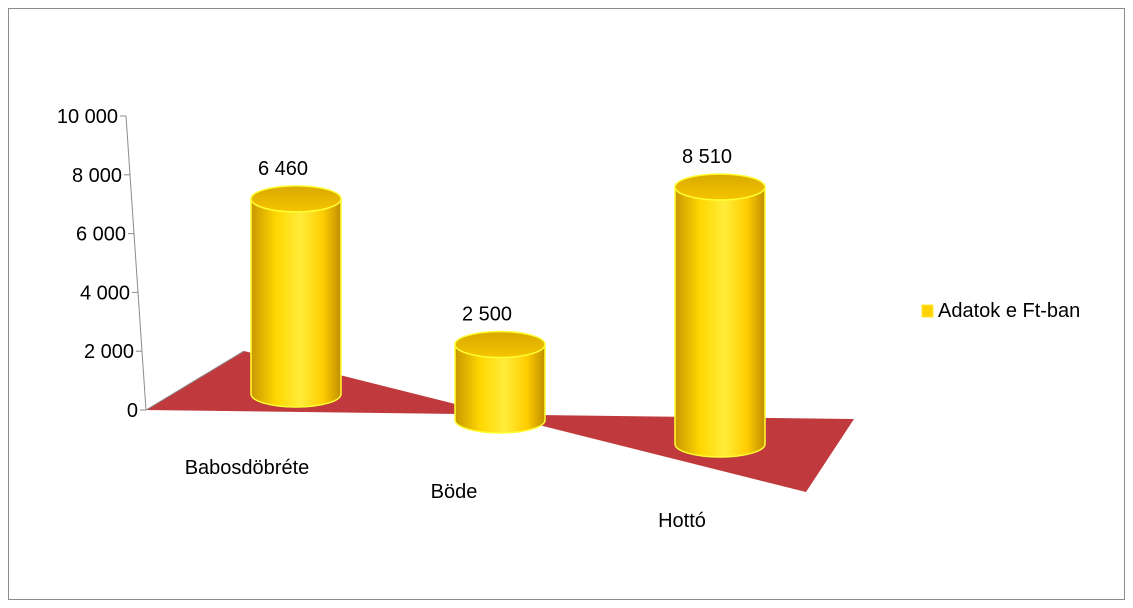 Image resolution: width=1133 pixels, height=608 pixels. I want to click on y-tick-label: 10 000, so click(87, 117).